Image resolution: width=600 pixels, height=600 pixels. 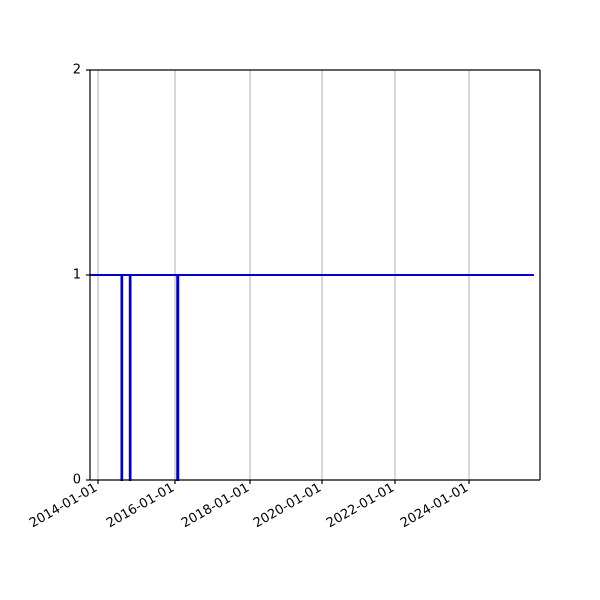 I want to click on y-tick-label-1: 1, so click(x=77, y=275).